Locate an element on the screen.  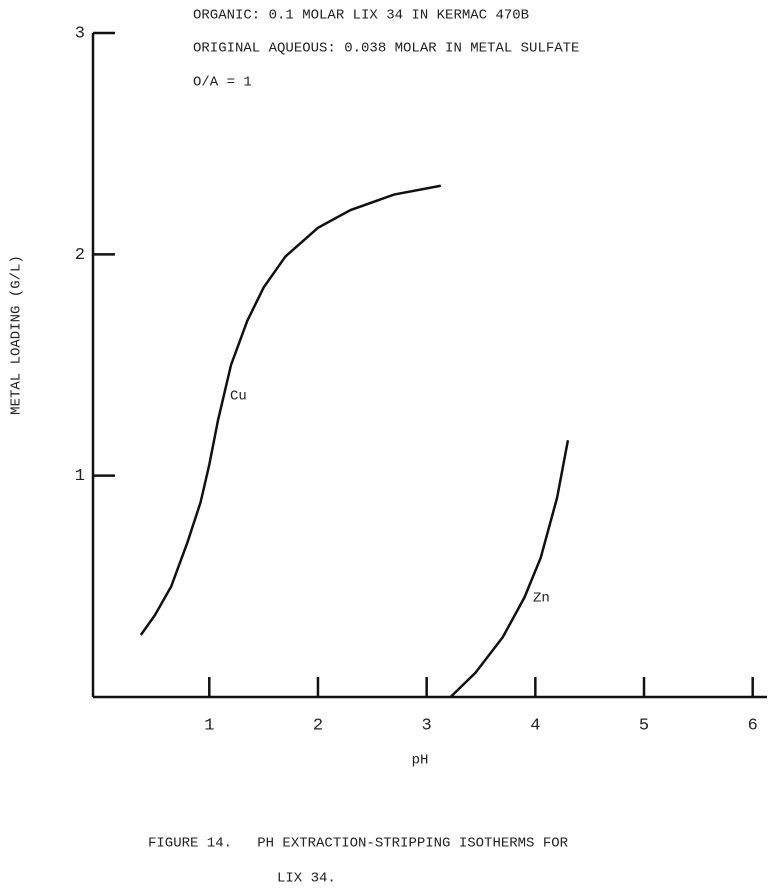
x-tick-label: 3 is located at coordinates (427, 725).